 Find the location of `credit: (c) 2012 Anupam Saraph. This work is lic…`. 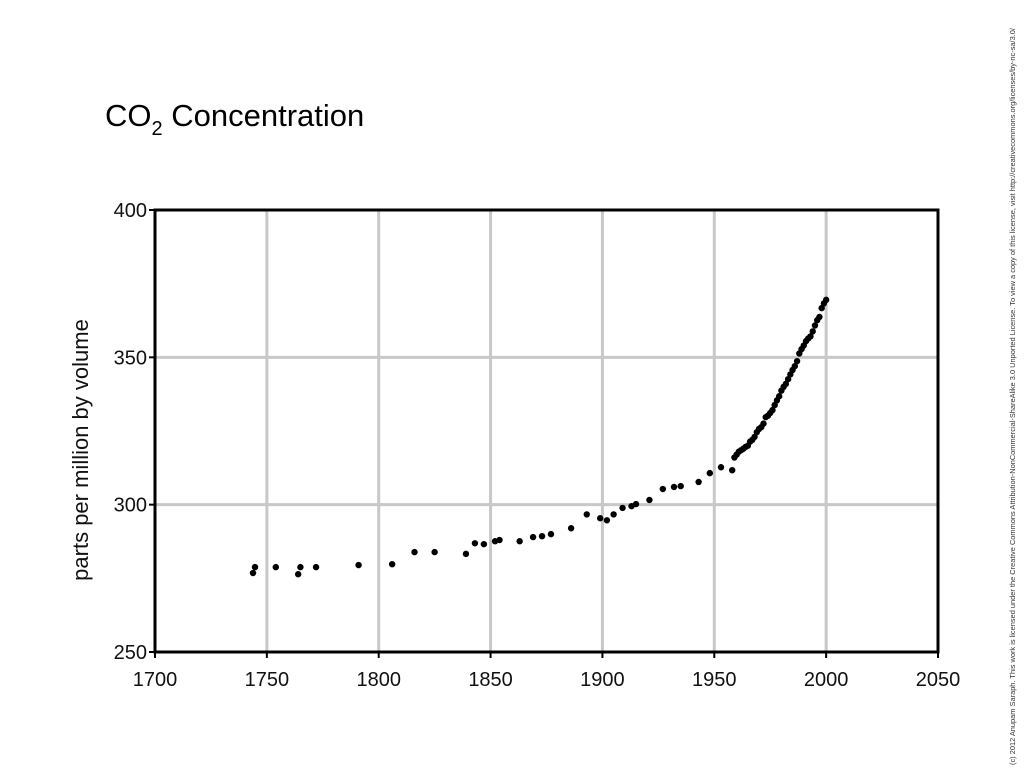

credit: (c) 2012 Anupam Saraph. This work is lic… is located at coordinates (1013, 396).